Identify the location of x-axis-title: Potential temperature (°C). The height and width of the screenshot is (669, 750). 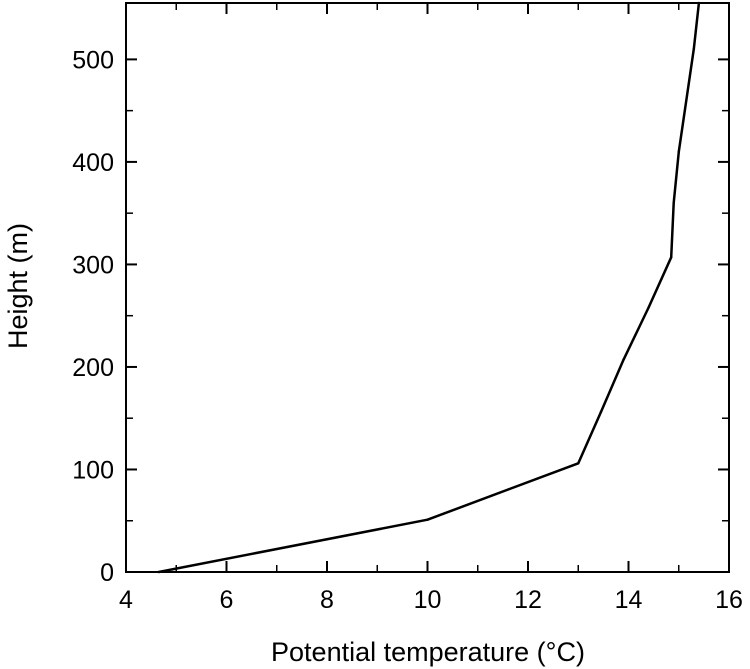
(428, 652).